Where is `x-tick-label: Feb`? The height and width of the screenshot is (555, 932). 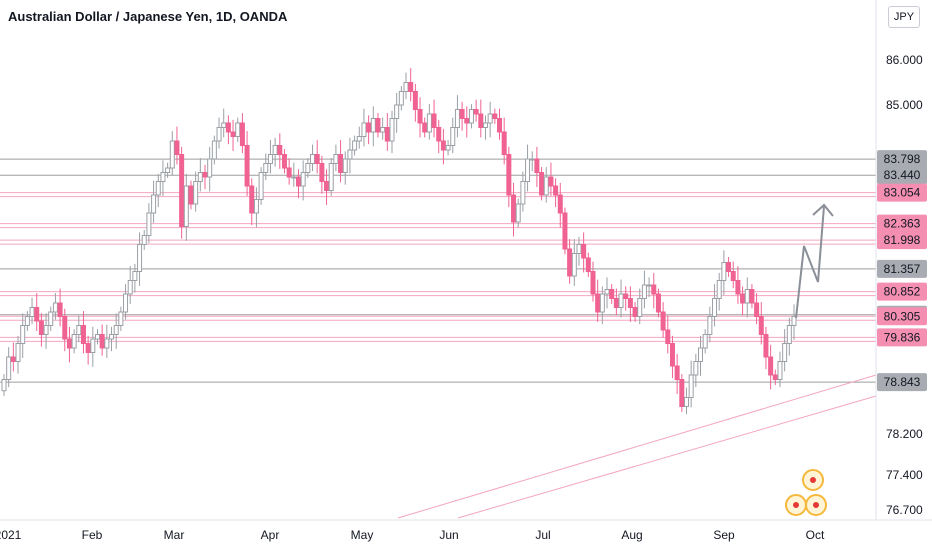
x-tick-label: Feb is located at coordinates (92, 535).